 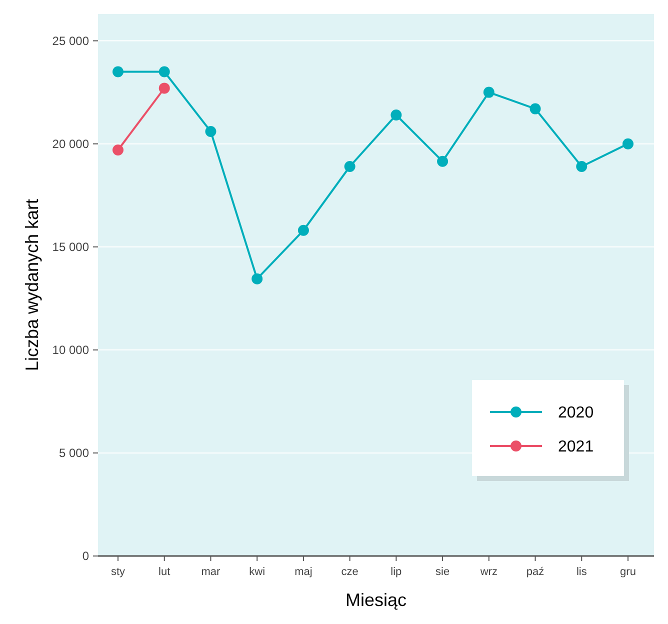 I want to click on y-axis-title: Liczba wydanych kart, so click(x=32, y=285).